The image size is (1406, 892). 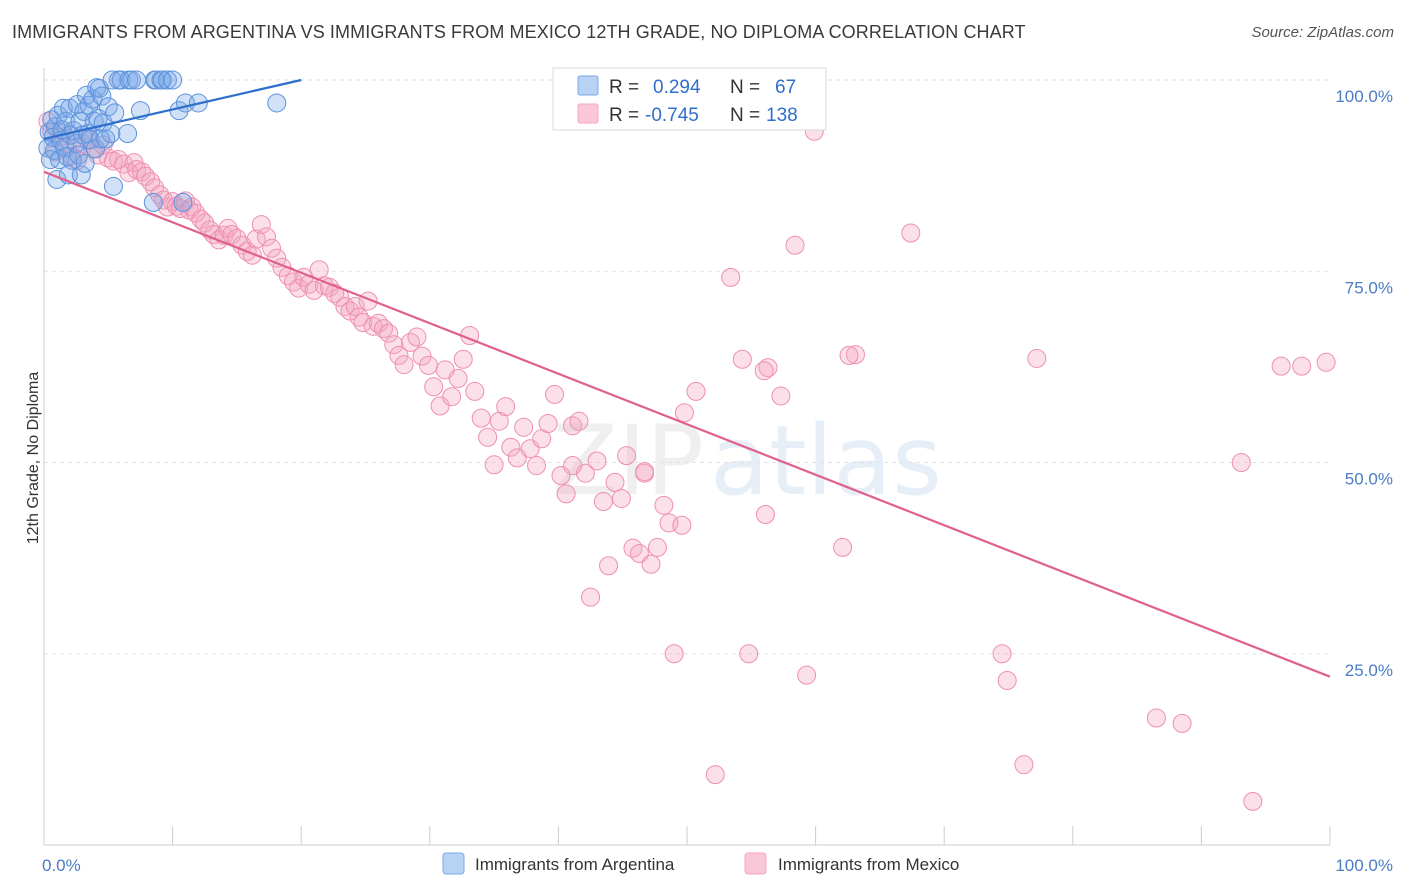 I want to click on legend-label-mexico: Immigrants from Mexico, so click(x=868, y=864).